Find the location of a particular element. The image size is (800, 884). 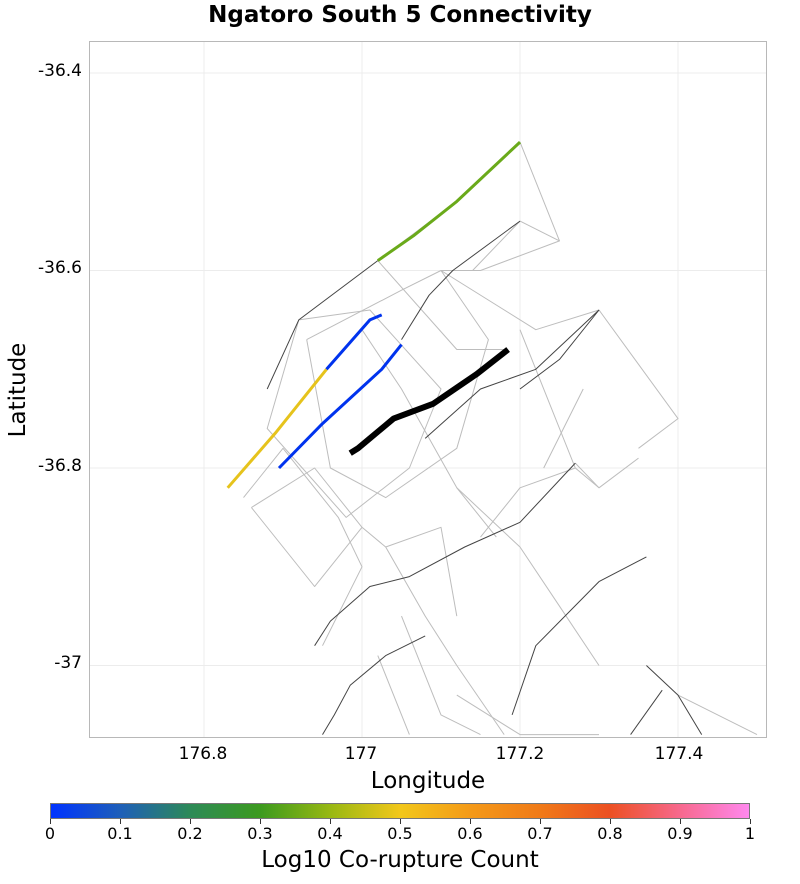

y-tick-label: -36.6 is located at coordinates (60, 268).